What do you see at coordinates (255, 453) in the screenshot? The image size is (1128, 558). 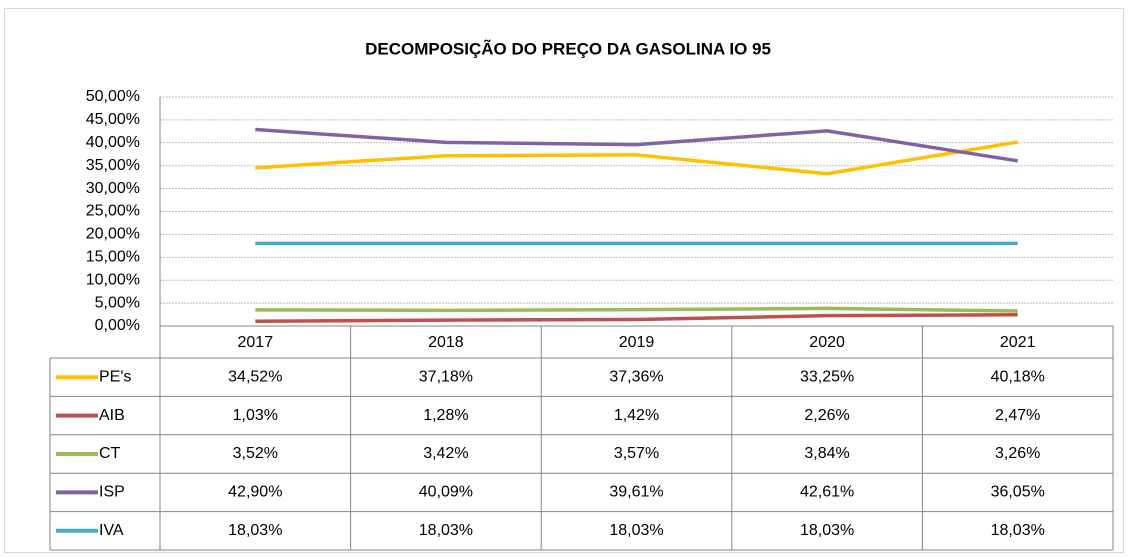 I see `table-value: 3,52%` at bounding box center [255, 453].